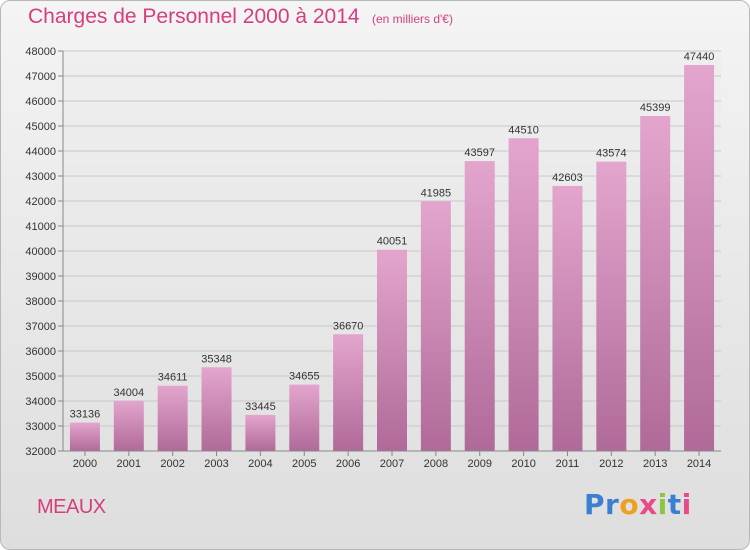 The image size is (750, 550). What do you see at coordinates (436, 193) in the screenshot?
I see `data-label: 41985` at bounding box center [436, 193].